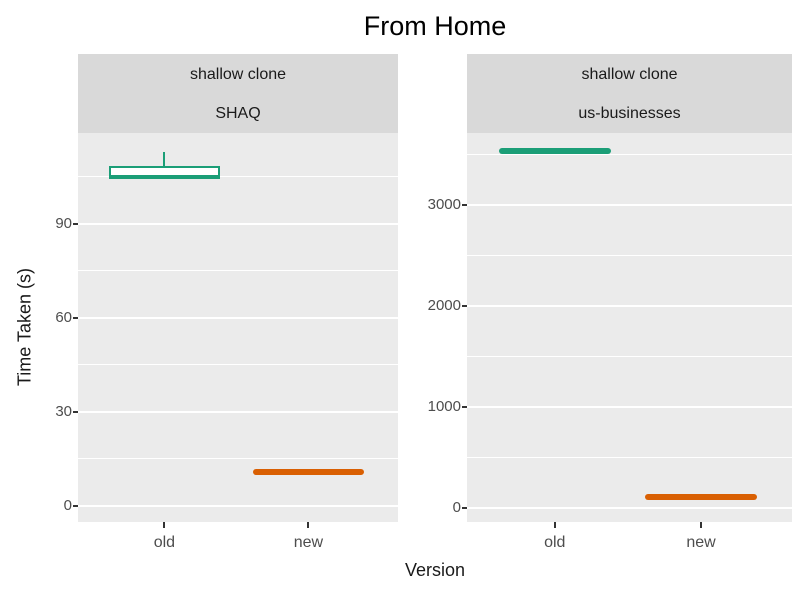 Image resolution: width=800 pixels, height=600 pixels. I want to click on chart-title: From Home, so click(435, 26).